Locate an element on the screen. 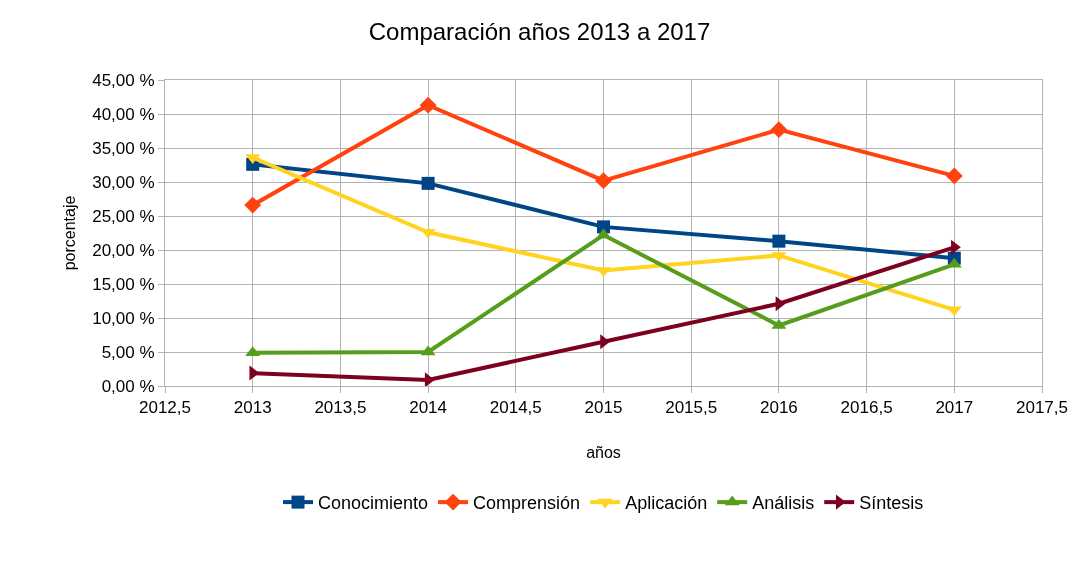 This screenshot has width=1079, height=586. y-tick-label: 20,00 % is located at coordinates (123, 250).